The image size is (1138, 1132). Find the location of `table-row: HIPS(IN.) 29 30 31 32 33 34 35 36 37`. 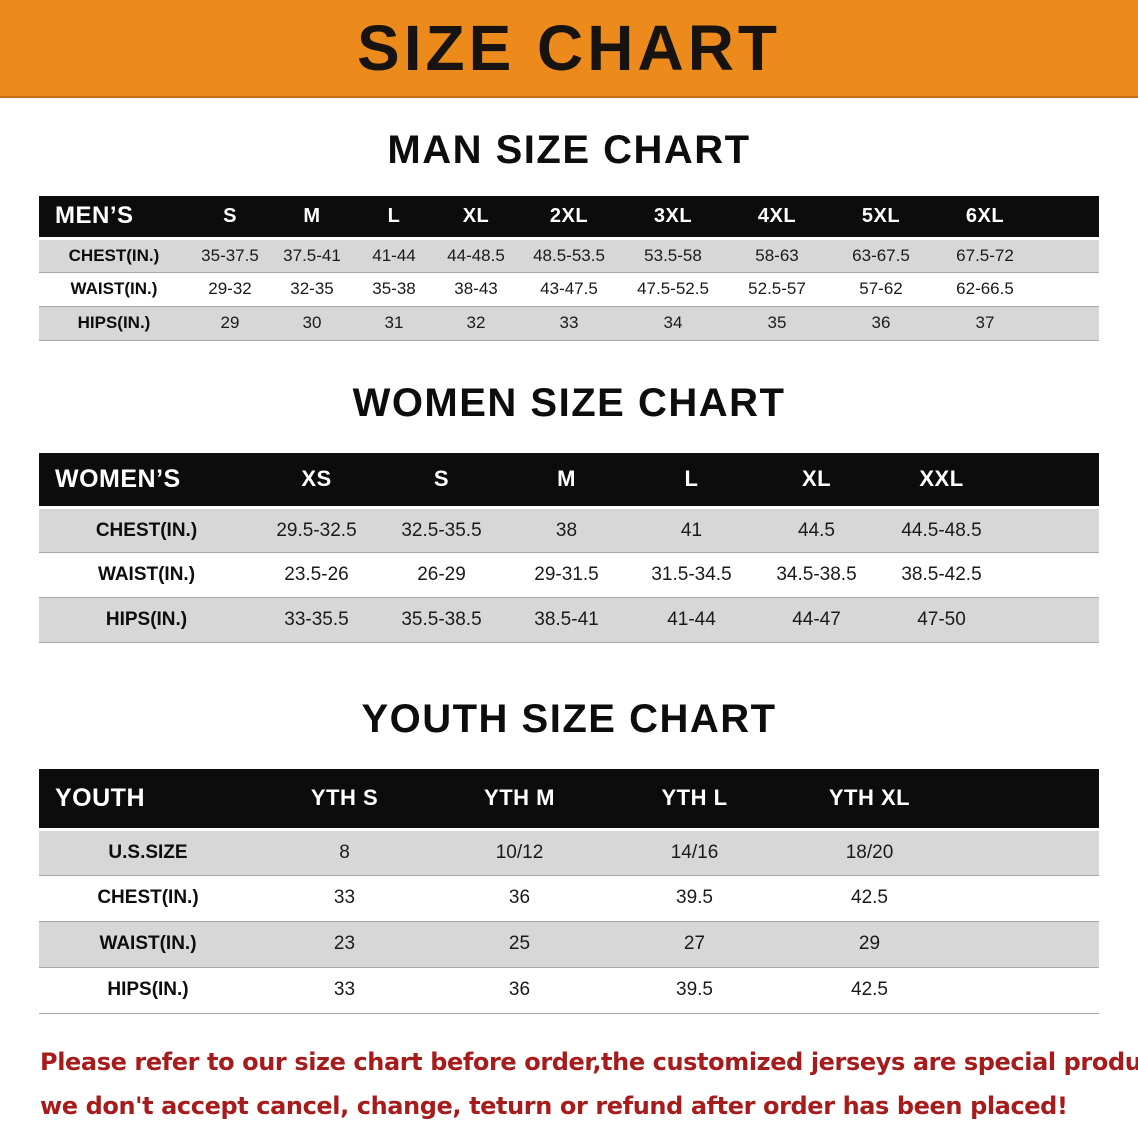

table-row: HIPS(IN.) 29 30 31 32 33 34 35 36 37 is located at coordinates (569, 323).